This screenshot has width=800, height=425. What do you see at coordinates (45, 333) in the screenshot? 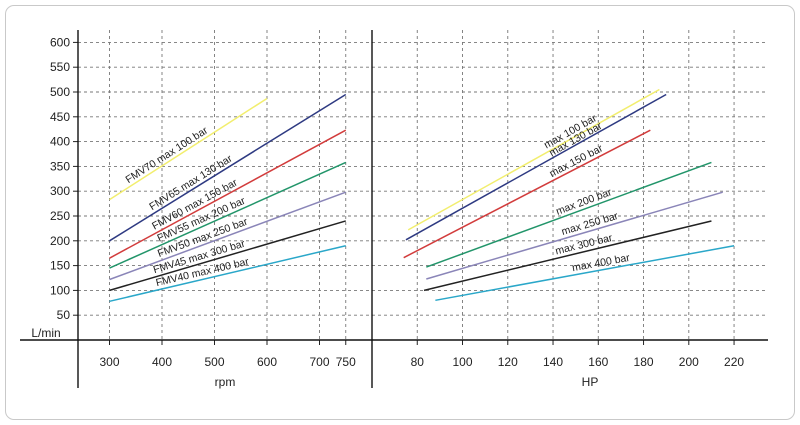
I see `y-axis-label: L/min` at bounding box center [45, 333].